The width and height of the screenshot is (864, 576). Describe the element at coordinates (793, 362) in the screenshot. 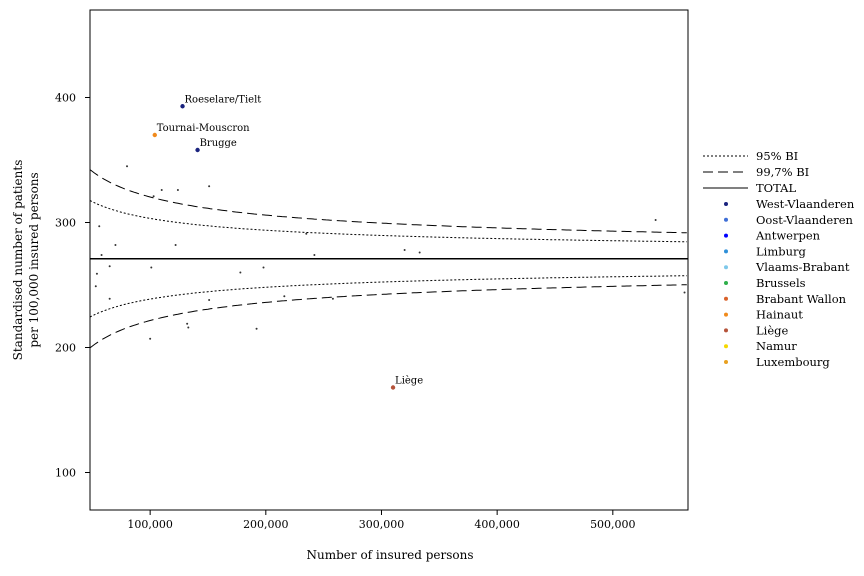

I see `legend-label: Luxembourg` at that location.